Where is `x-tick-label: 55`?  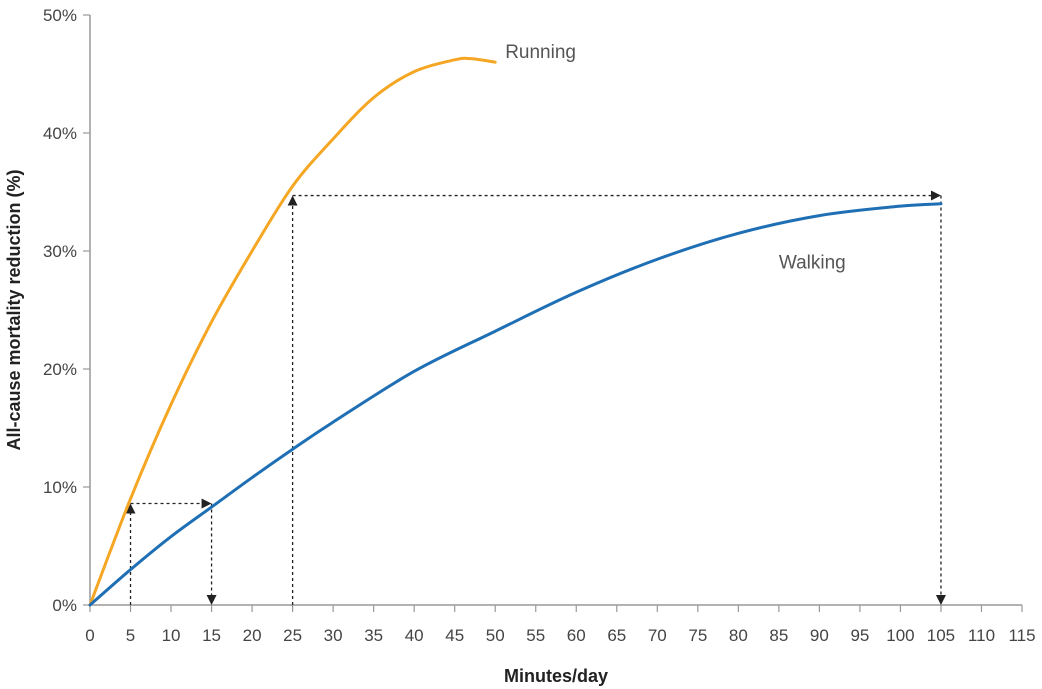 x-tick-label: 55 is located at coordinates (535, 635).